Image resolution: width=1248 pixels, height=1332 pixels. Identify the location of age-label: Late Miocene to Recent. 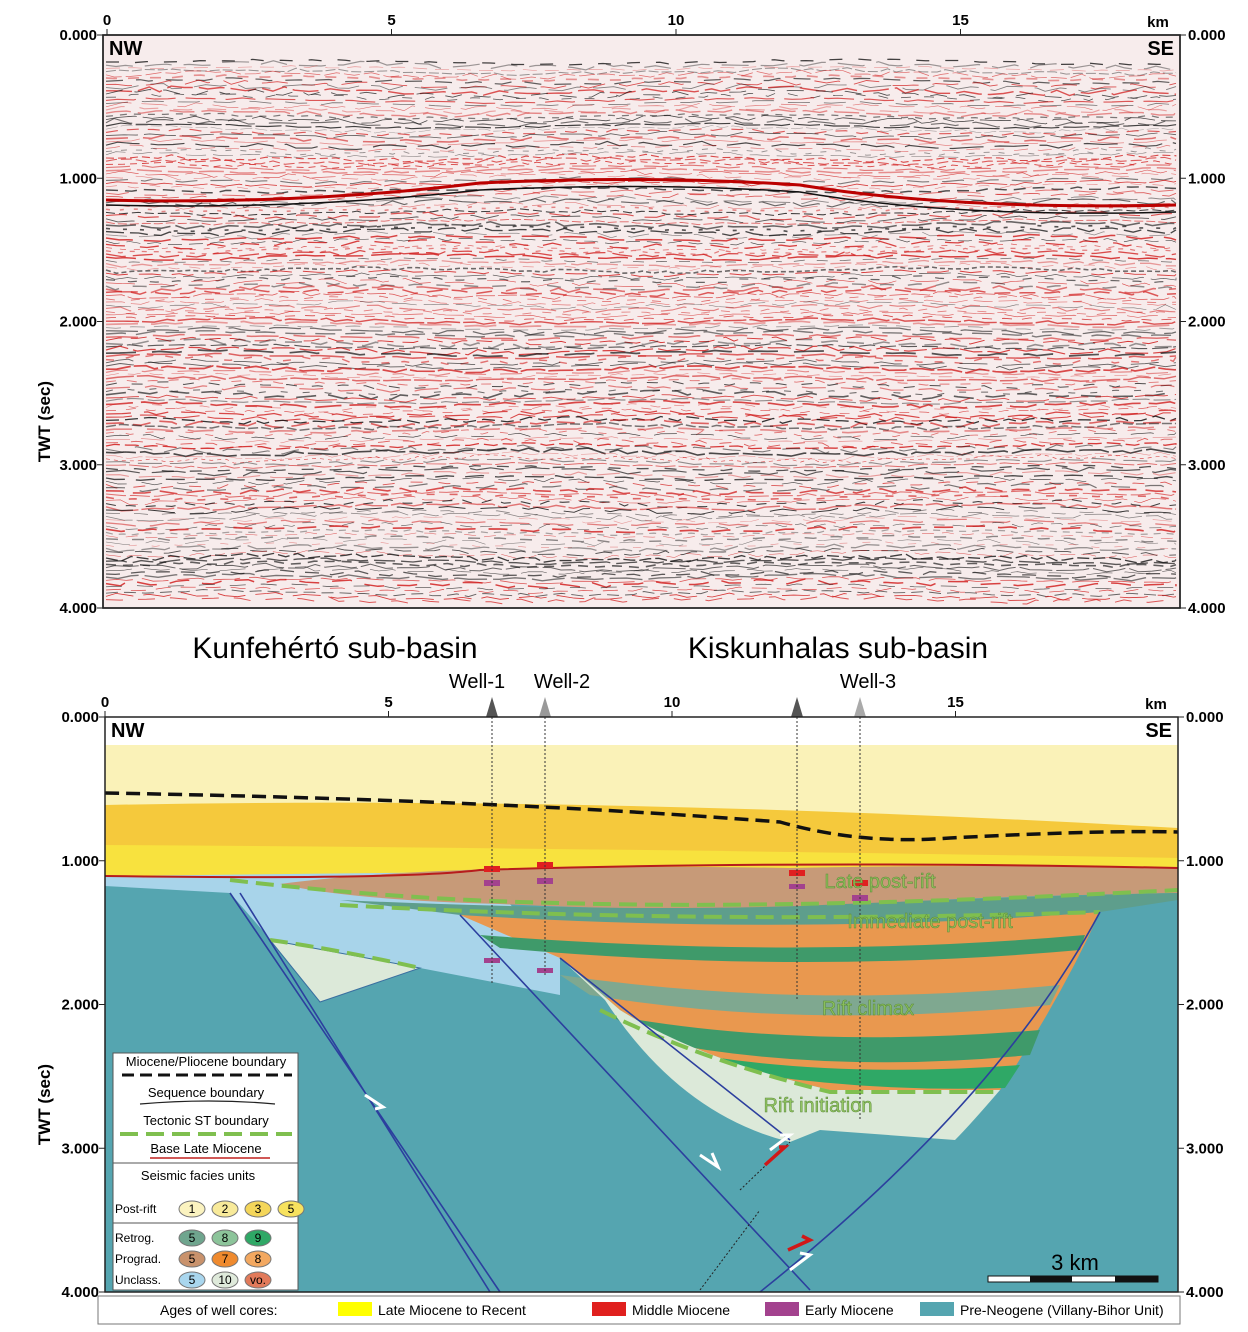
(452, 1310).